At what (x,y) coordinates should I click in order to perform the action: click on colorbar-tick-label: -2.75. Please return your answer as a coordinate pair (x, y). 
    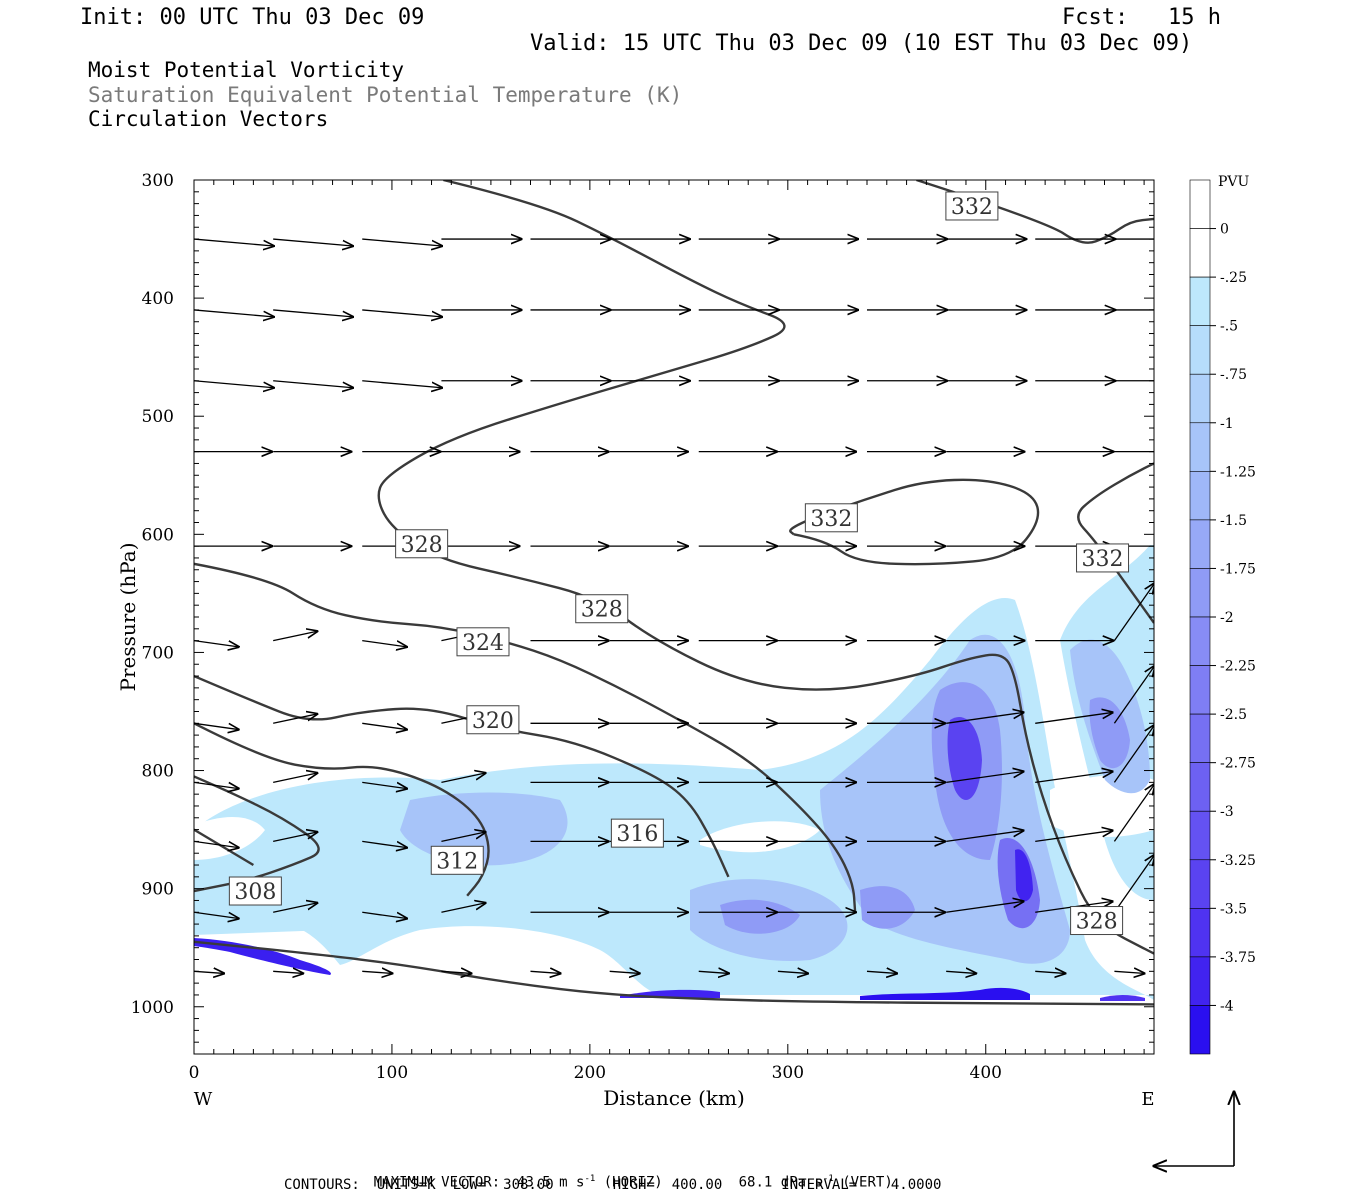
    Looking at the image, I should click on (1238, 764).